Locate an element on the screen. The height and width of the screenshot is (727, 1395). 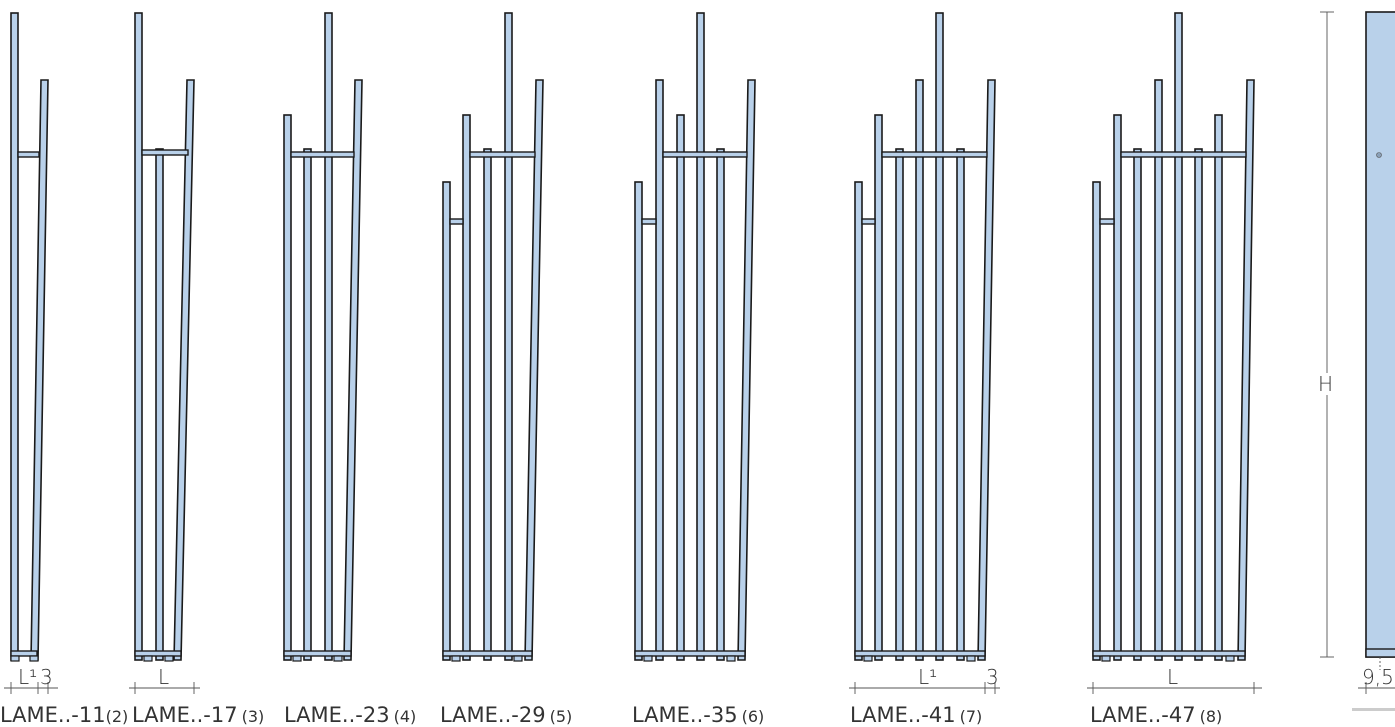
model-label-35: LAME..-35 (6) is located at coordinates (698, 715).